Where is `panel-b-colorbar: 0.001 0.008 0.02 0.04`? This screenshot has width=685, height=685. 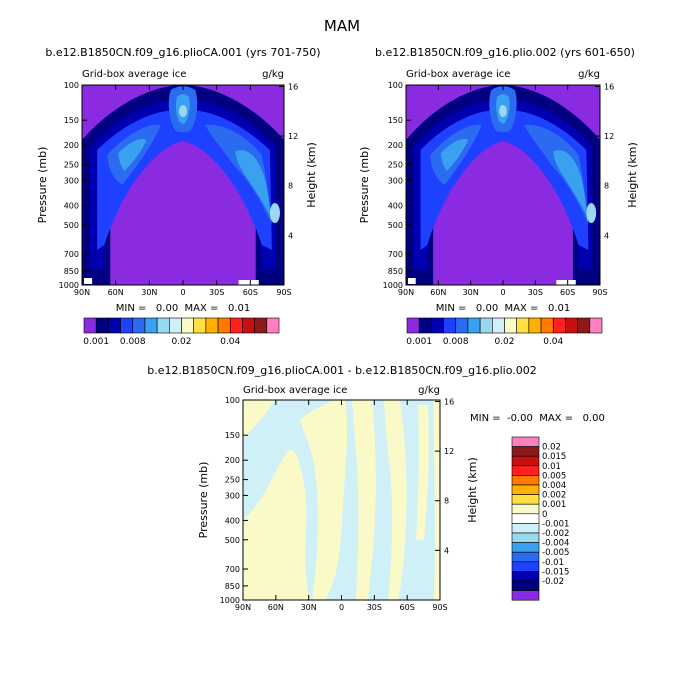
panel-b-colorbar: 0.001 0.008 0.02 0.04 is located at coordinates (504, 332).